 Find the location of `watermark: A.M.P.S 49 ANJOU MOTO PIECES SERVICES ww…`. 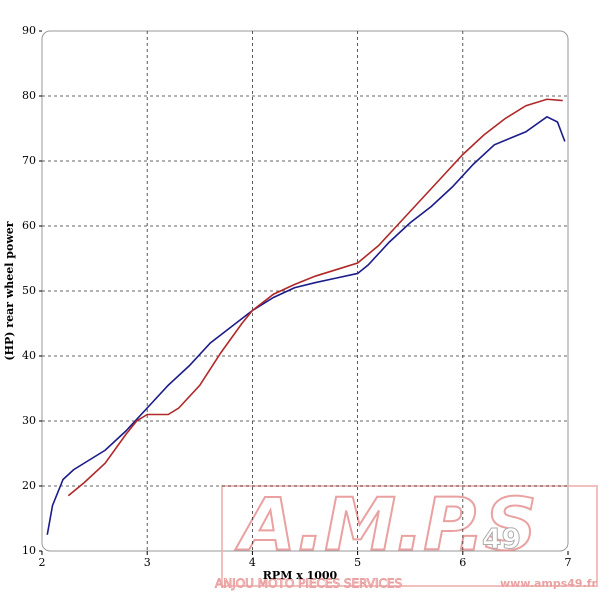

watermark: A.M.P.S 49 ANJOU MOTO PIECES SERVICES ww… is located at coordinates (406, 536).